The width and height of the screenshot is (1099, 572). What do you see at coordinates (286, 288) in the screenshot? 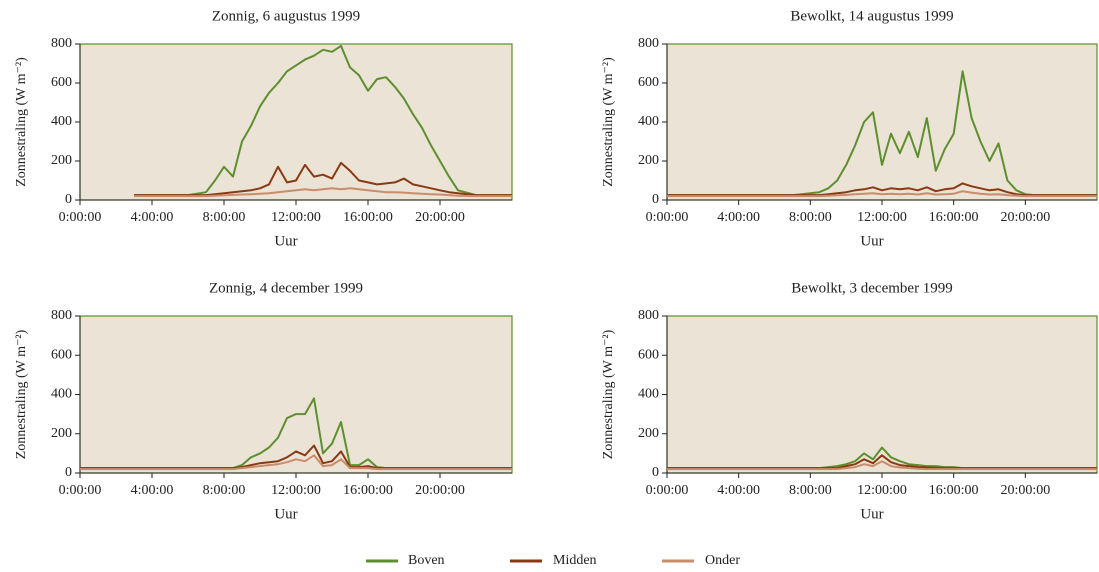
I see `chart-title: Zonnig, 4 december 1999` at bounding box center [286, 288].